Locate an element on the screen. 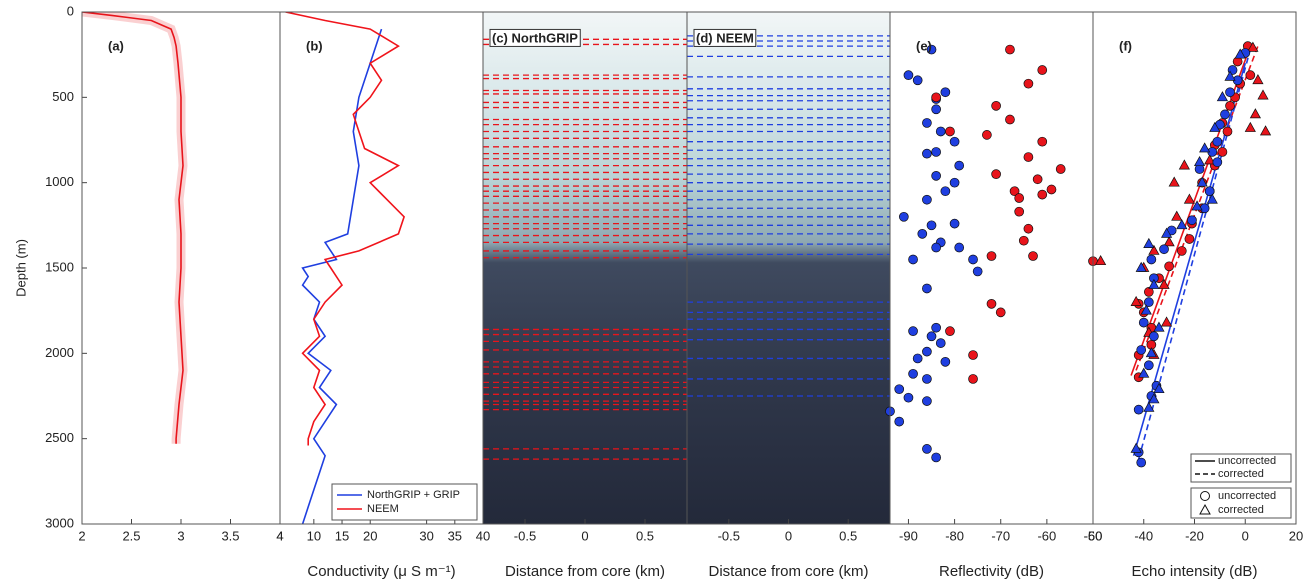 Image resolution: width=1313 pixels, height=586 pixels. x-tick-label: 20 is located at coordinates (370, 535).